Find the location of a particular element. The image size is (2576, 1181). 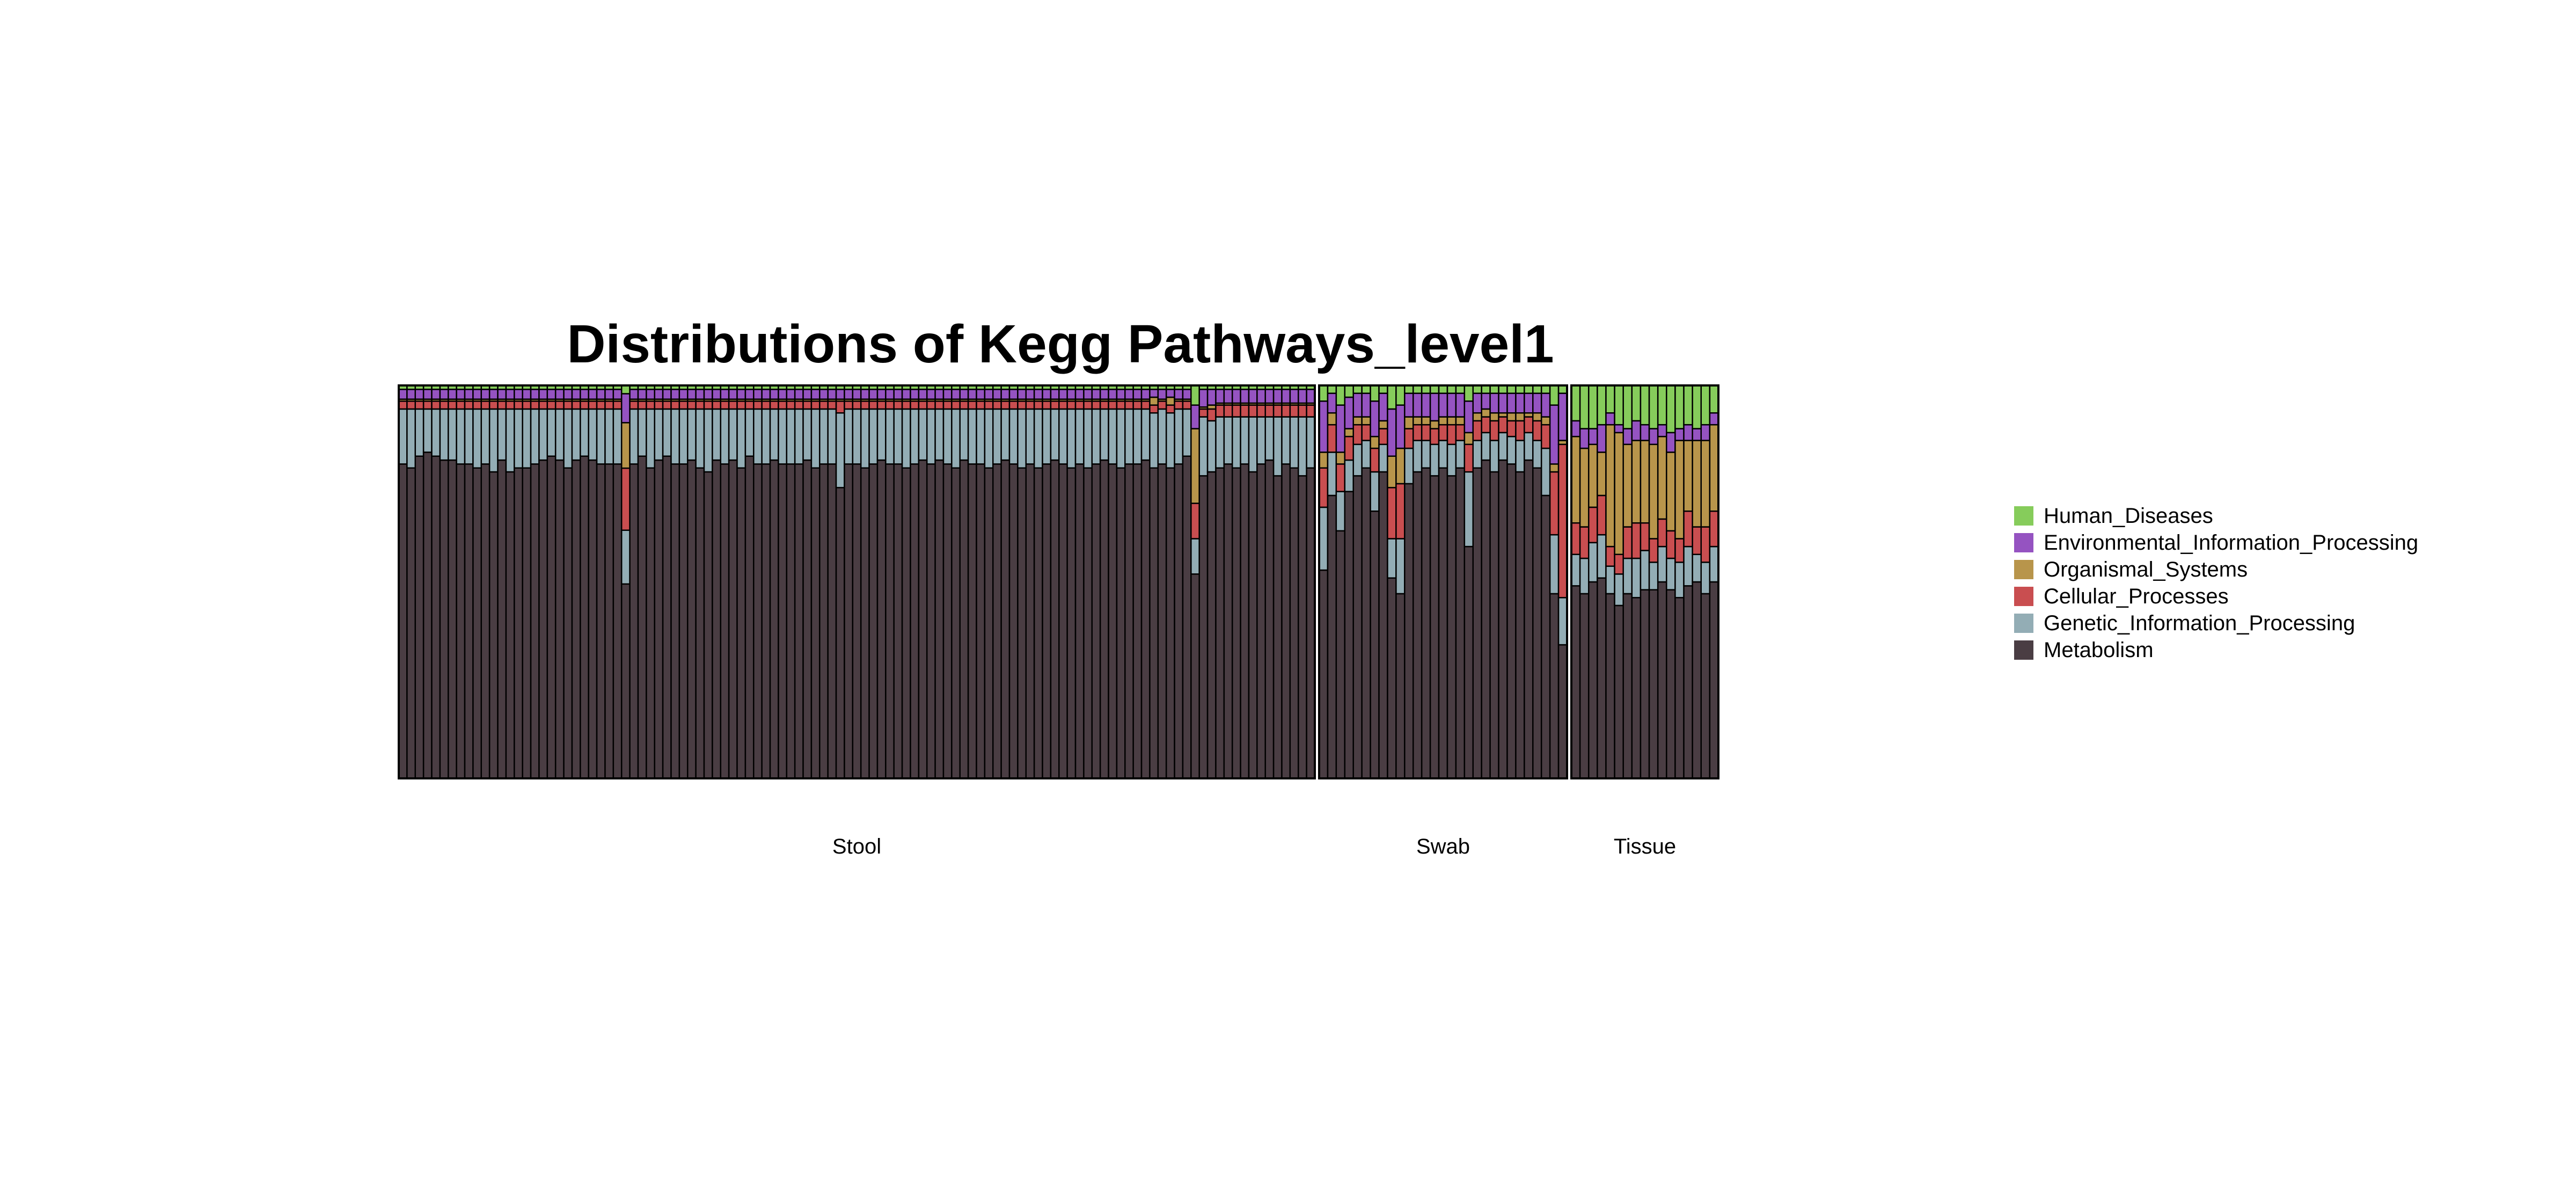

legend-swatch is located at coordinates (2023, 543).